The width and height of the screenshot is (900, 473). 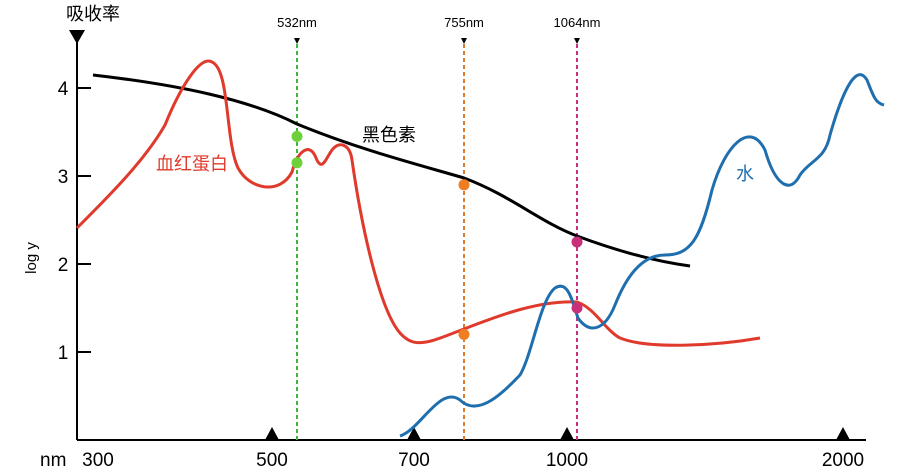 I want to click on series-label-melanin: 黑色素, so click(x=389, y=135).